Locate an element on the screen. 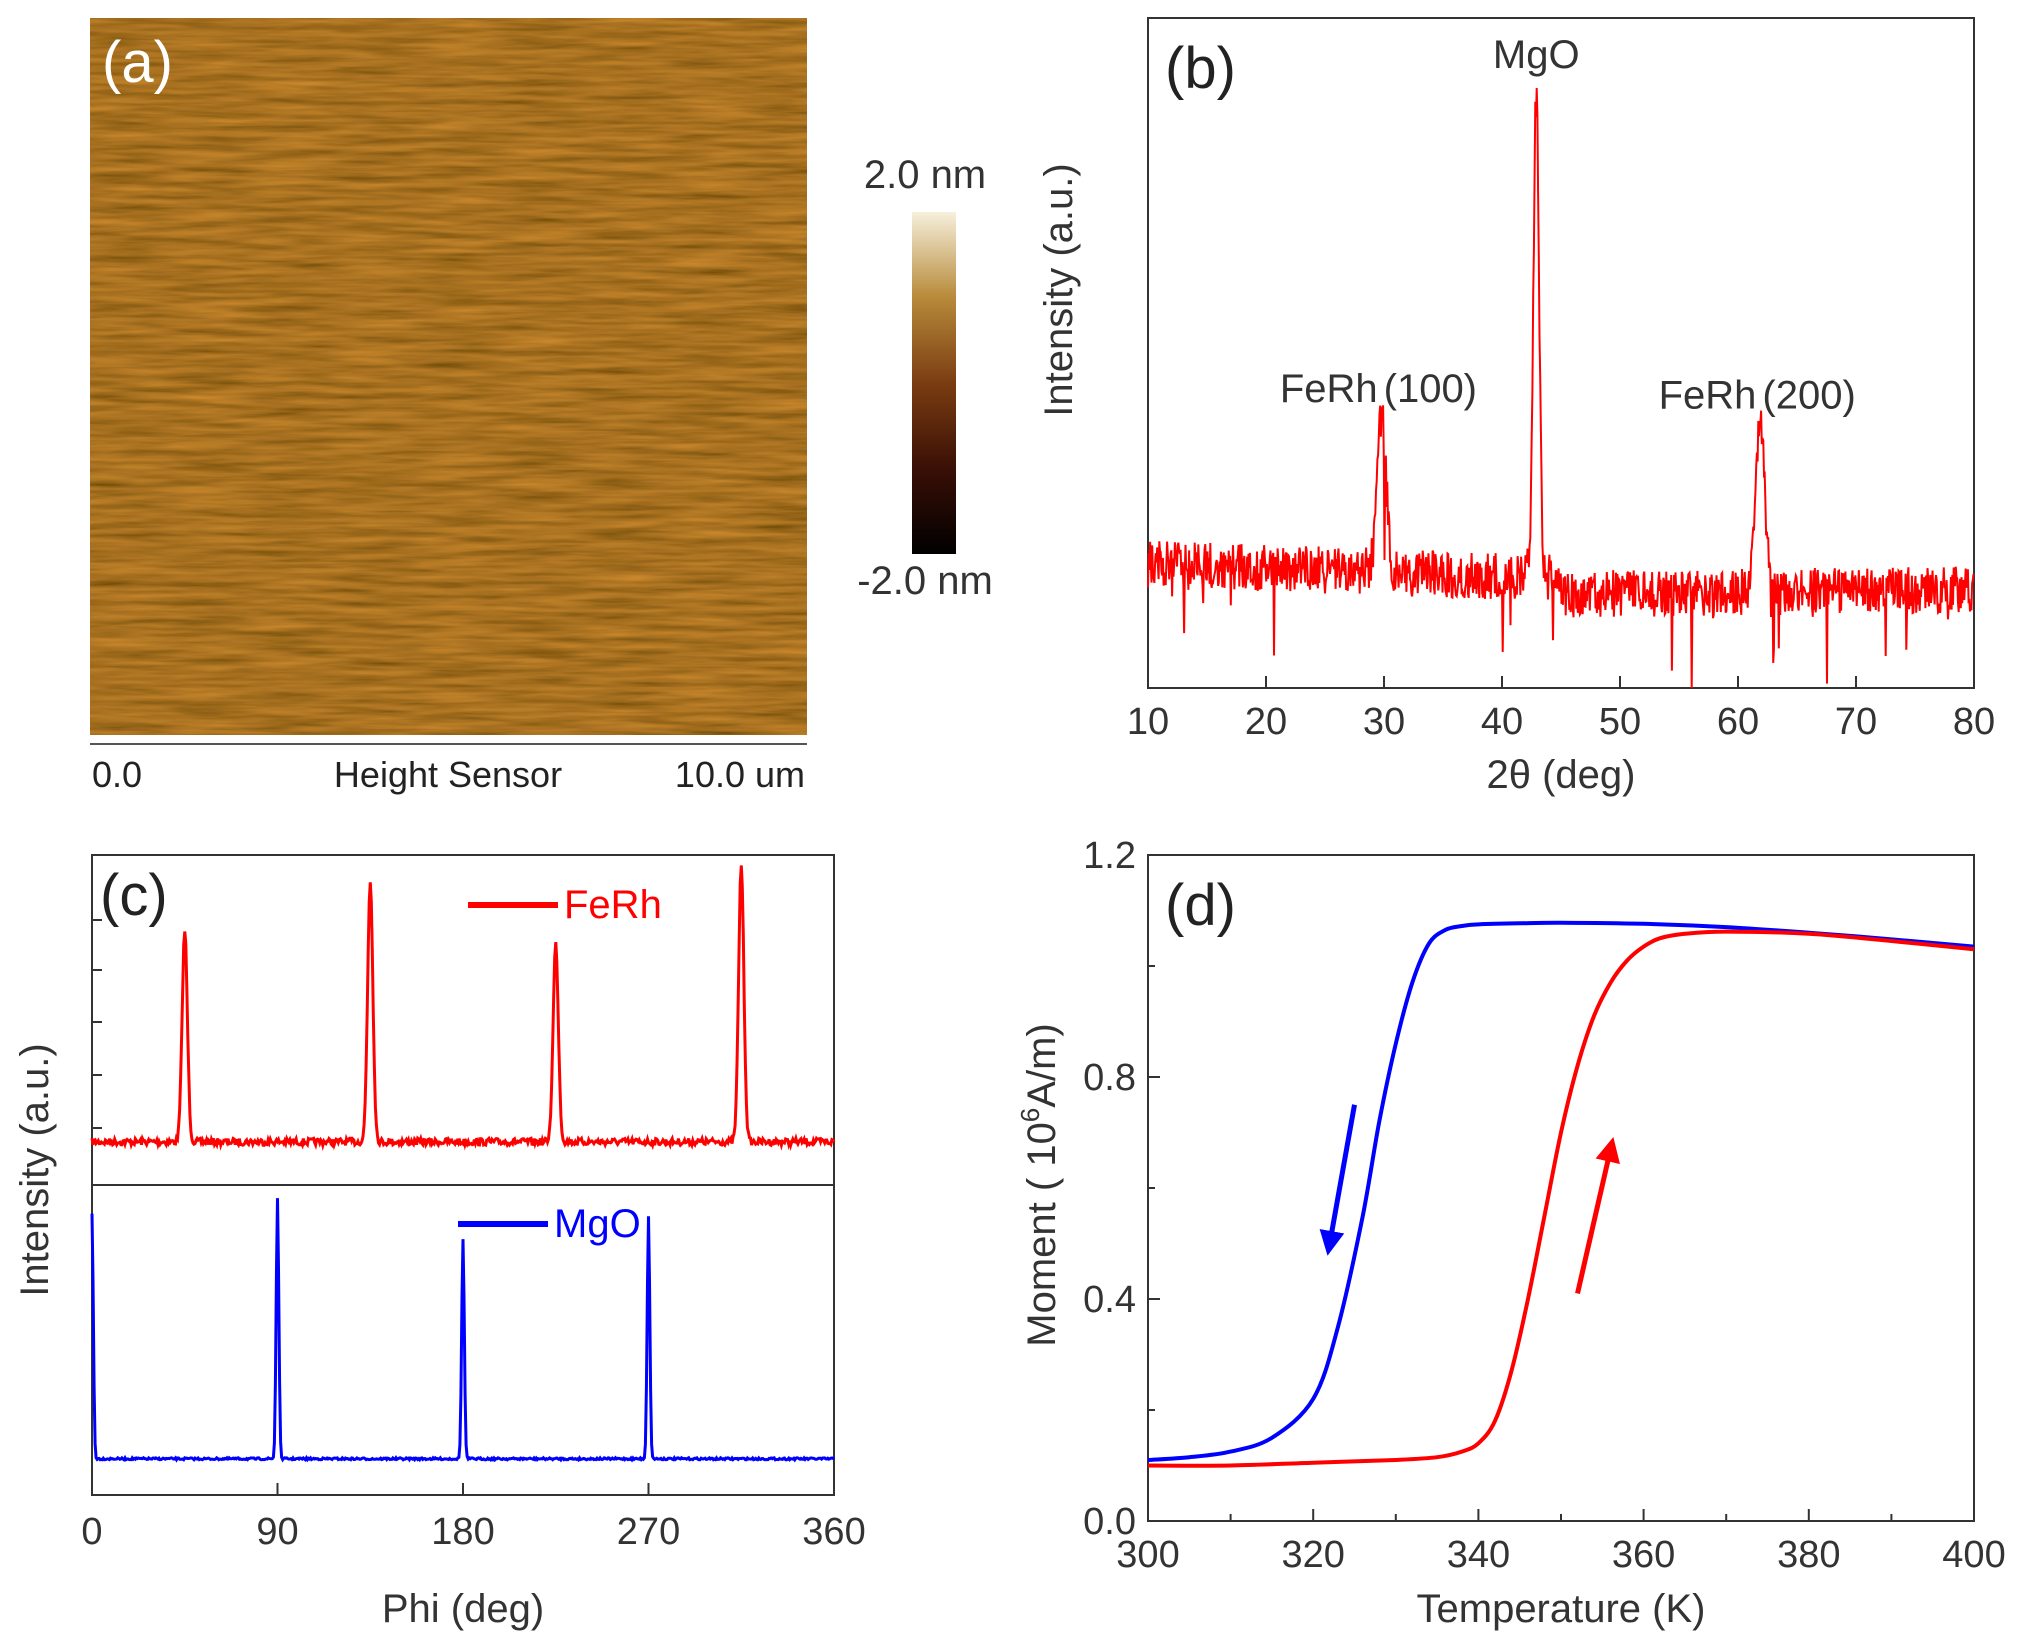 The height and width of the screenshot is (1639, 2024). phi-x-ticks: 0 90 180 270 360 is located at coordinates (473, 1518).